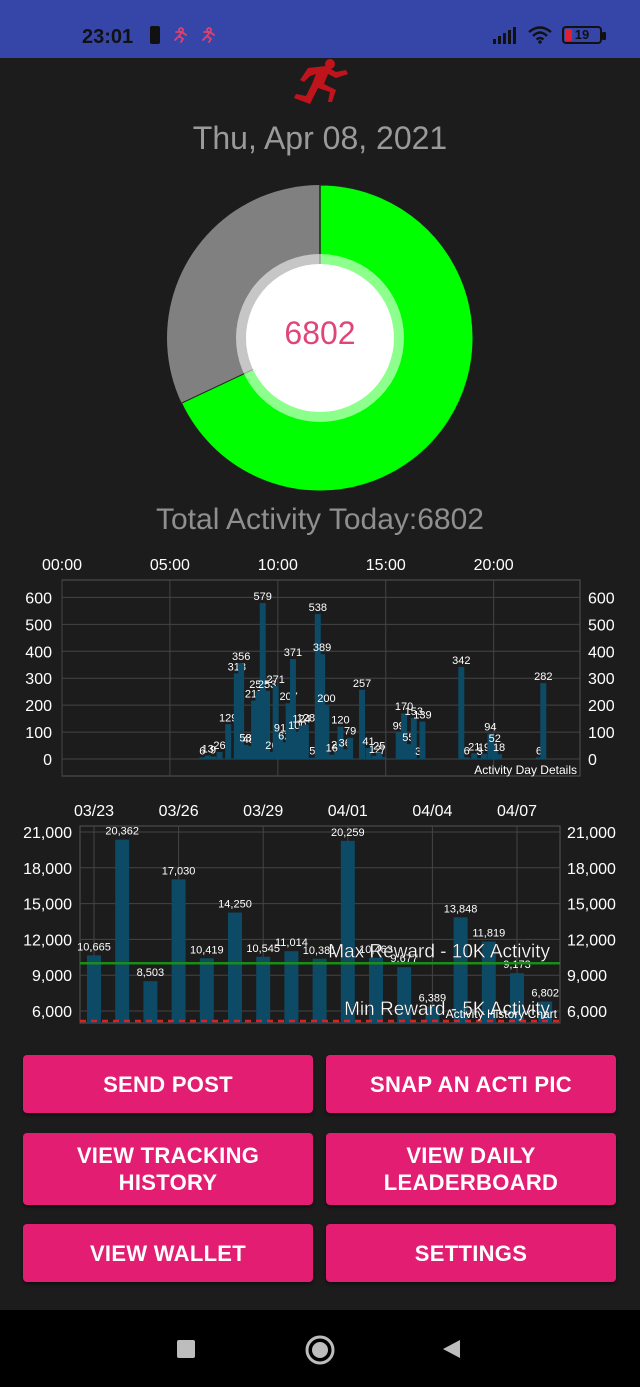 The height and width of the screenshot is (1387, 640). I want to click on chart1-bar-label: 170, so click(404, 707).